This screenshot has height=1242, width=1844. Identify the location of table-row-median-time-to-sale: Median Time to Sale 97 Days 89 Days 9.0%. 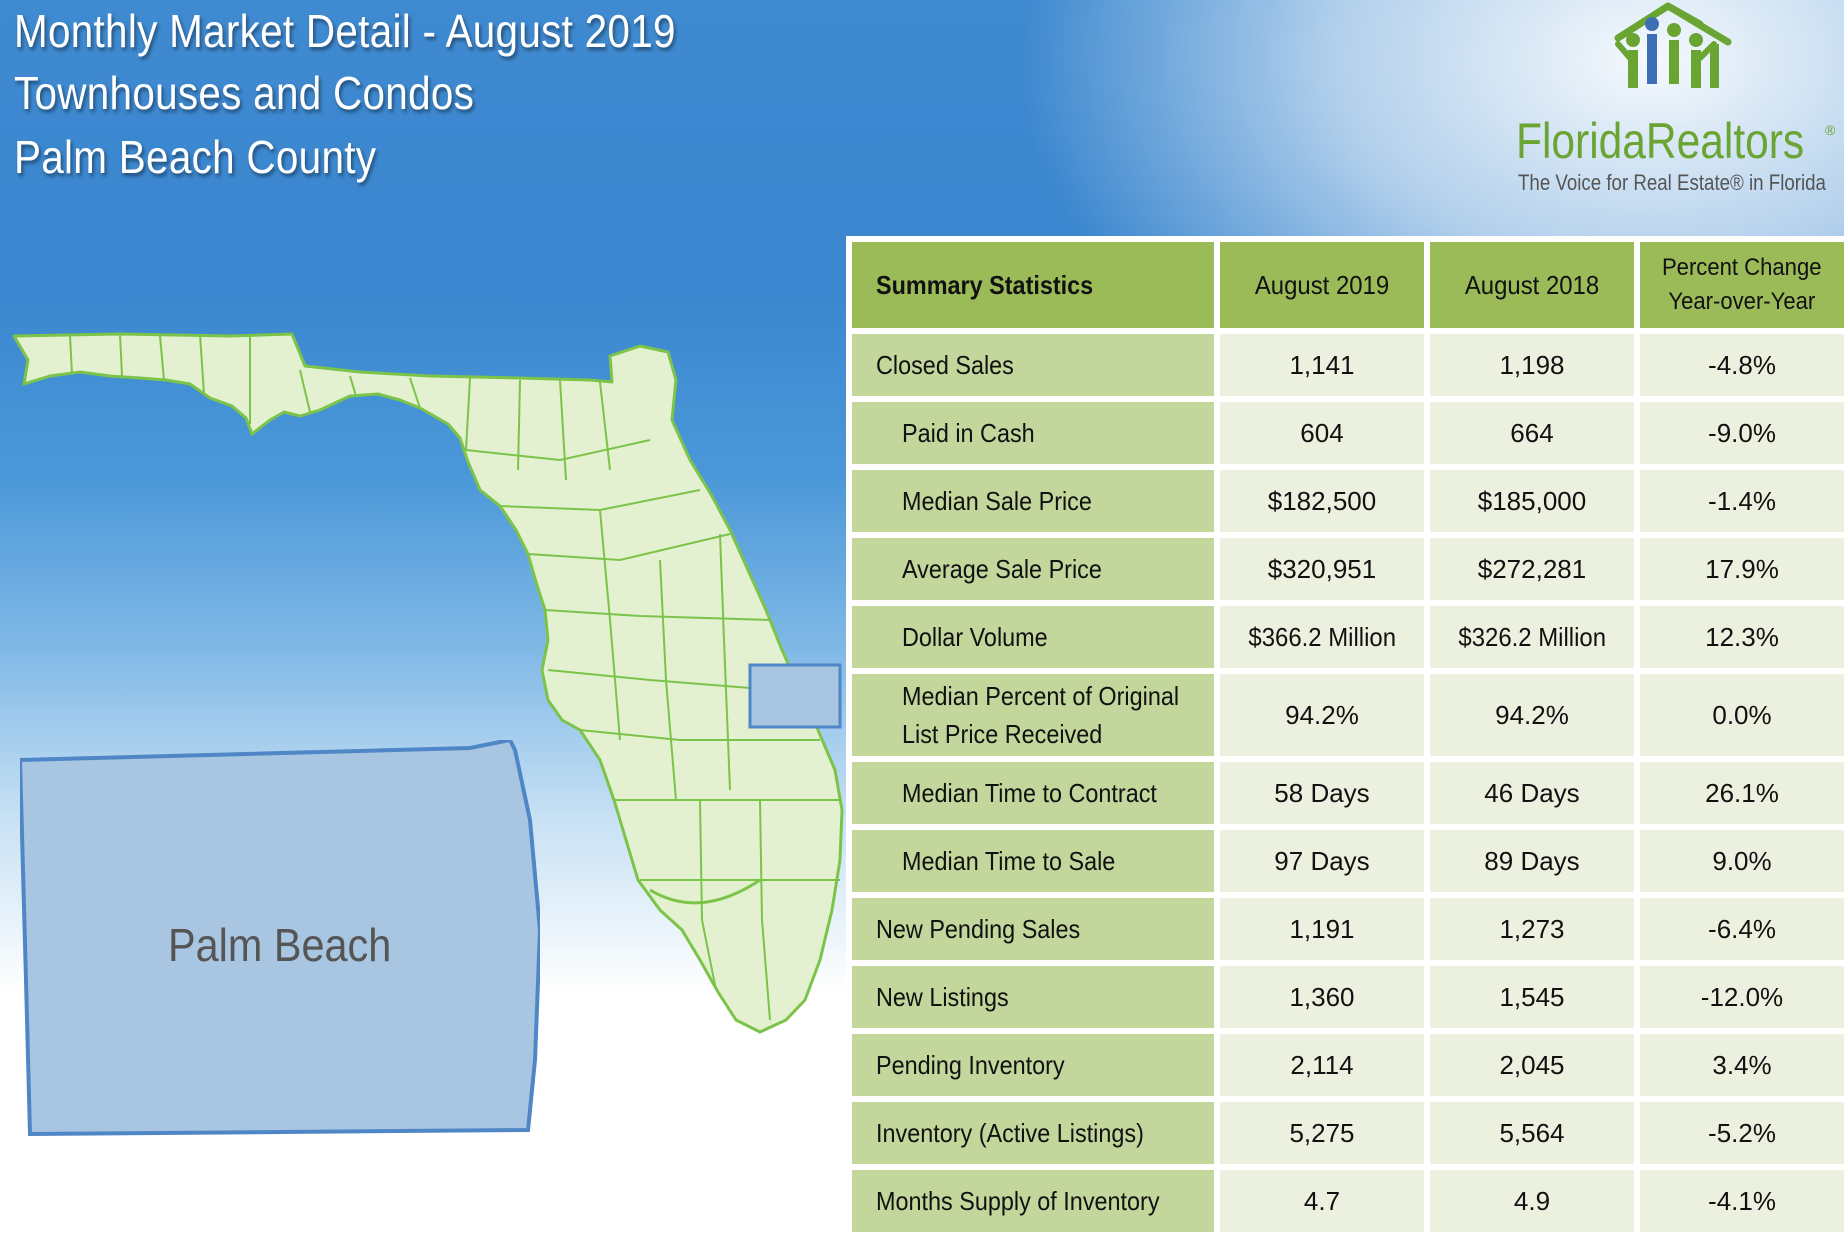
(1348, 861).